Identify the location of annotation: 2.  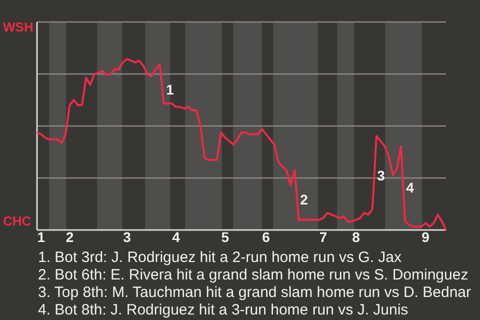
(304, 200).